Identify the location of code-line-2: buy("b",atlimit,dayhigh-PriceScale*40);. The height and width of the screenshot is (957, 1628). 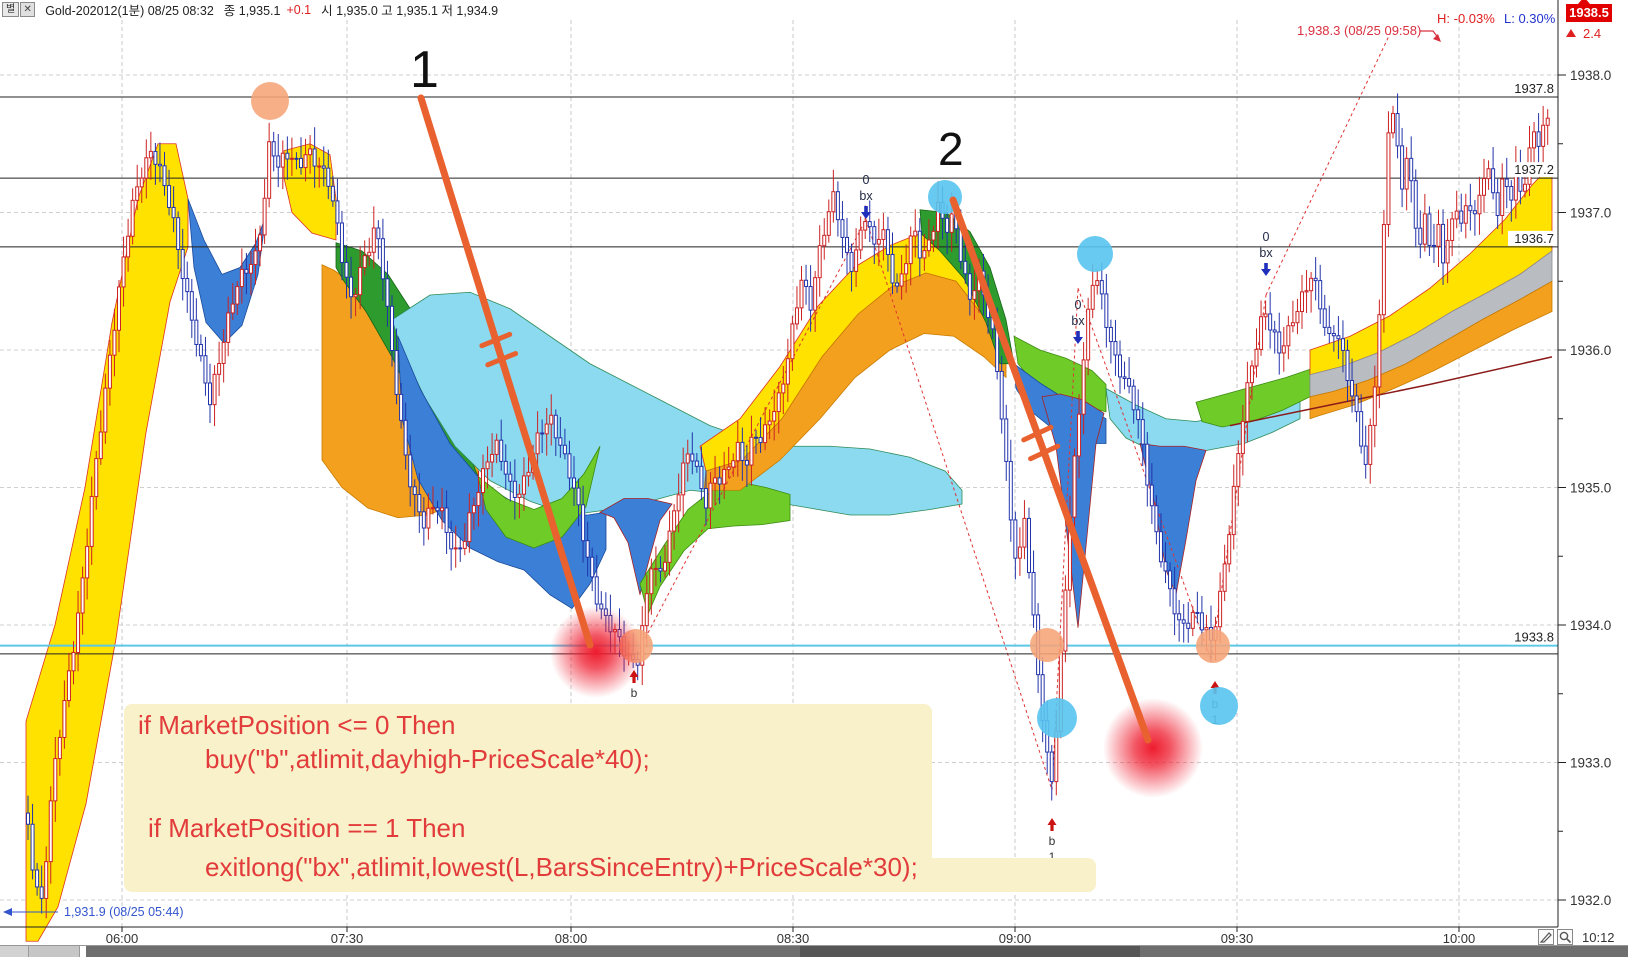
(427, 759).